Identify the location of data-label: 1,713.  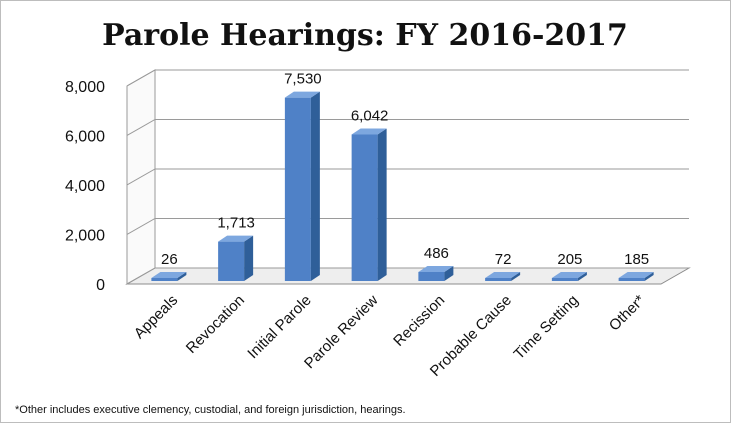
(236, 223).